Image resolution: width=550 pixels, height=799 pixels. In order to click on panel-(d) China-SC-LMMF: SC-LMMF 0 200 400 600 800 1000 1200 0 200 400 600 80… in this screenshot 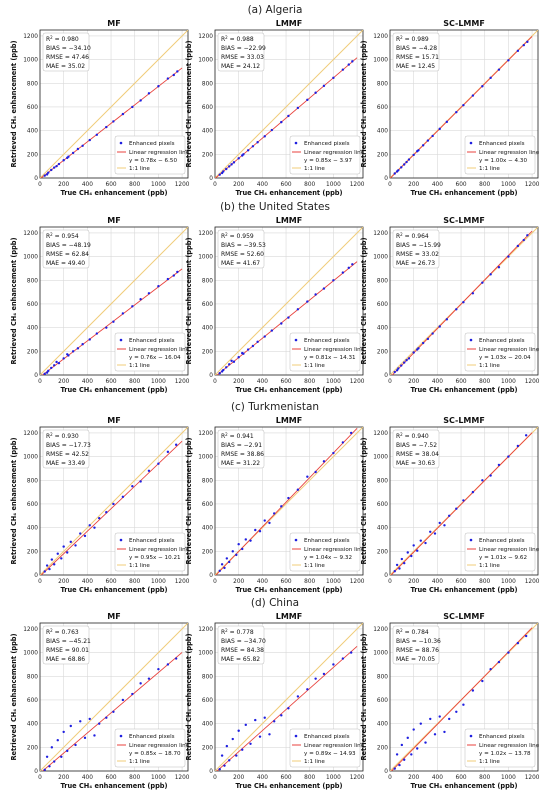, I will do `click(450, 701)`.